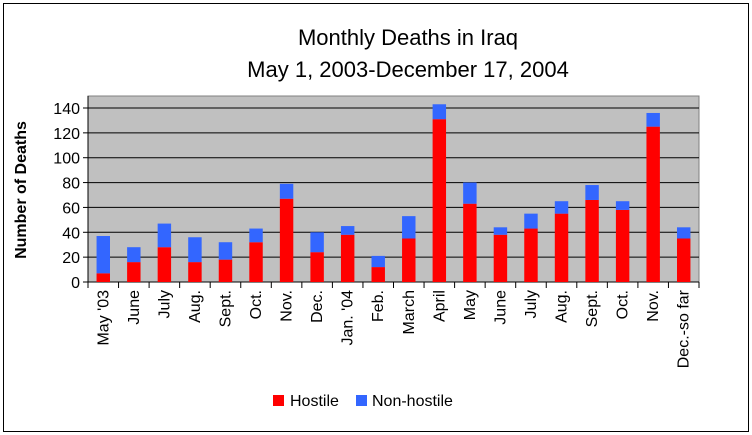  What do you see at coordinates (412, 401) in the screenshot?
I see `legend-label-non-hostile: Non-hostile` at bounding box center [412, 401].